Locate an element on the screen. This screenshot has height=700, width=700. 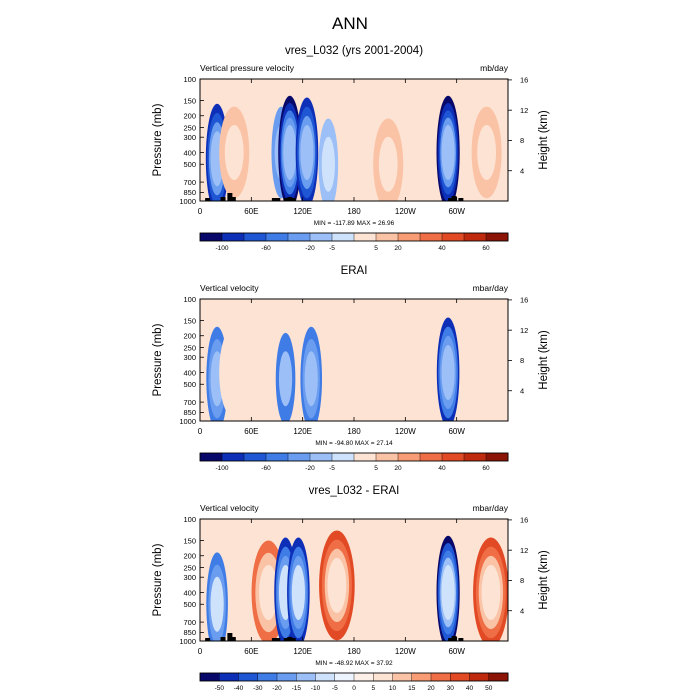
x-tick-label: 0 is located at coordinates (200, 211).